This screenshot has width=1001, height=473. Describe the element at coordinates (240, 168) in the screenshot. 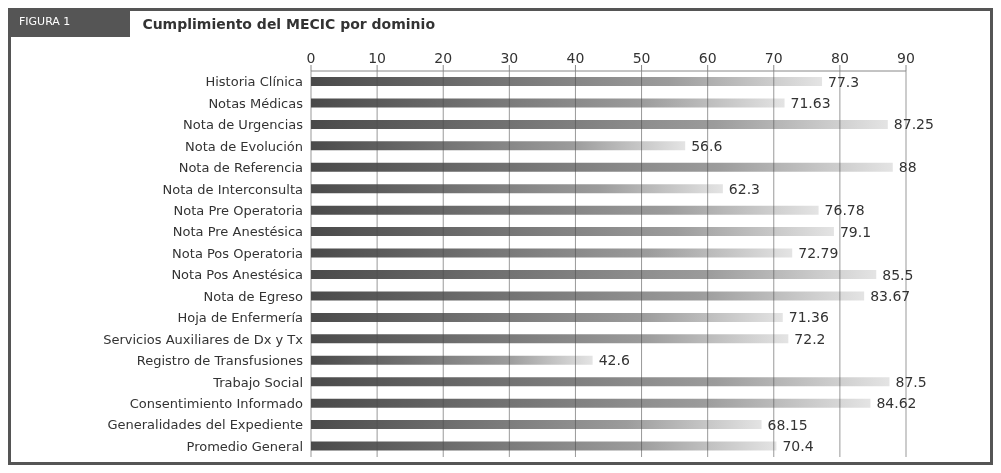

I see `y-tick-label: Nota de Referencia` at that location.